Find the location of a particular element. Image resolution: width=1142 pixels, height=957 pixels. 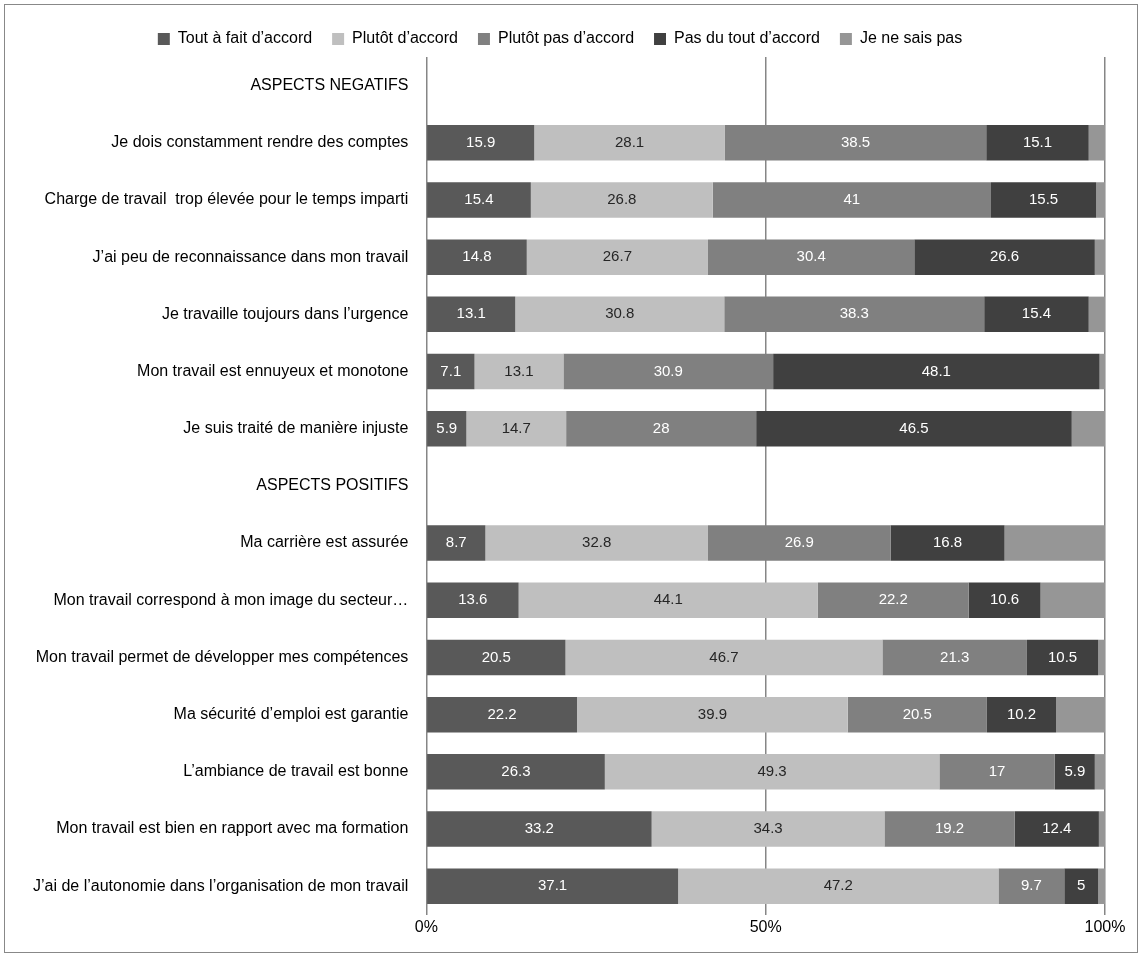

data-label: 17 is located at coordinates (997, 770).